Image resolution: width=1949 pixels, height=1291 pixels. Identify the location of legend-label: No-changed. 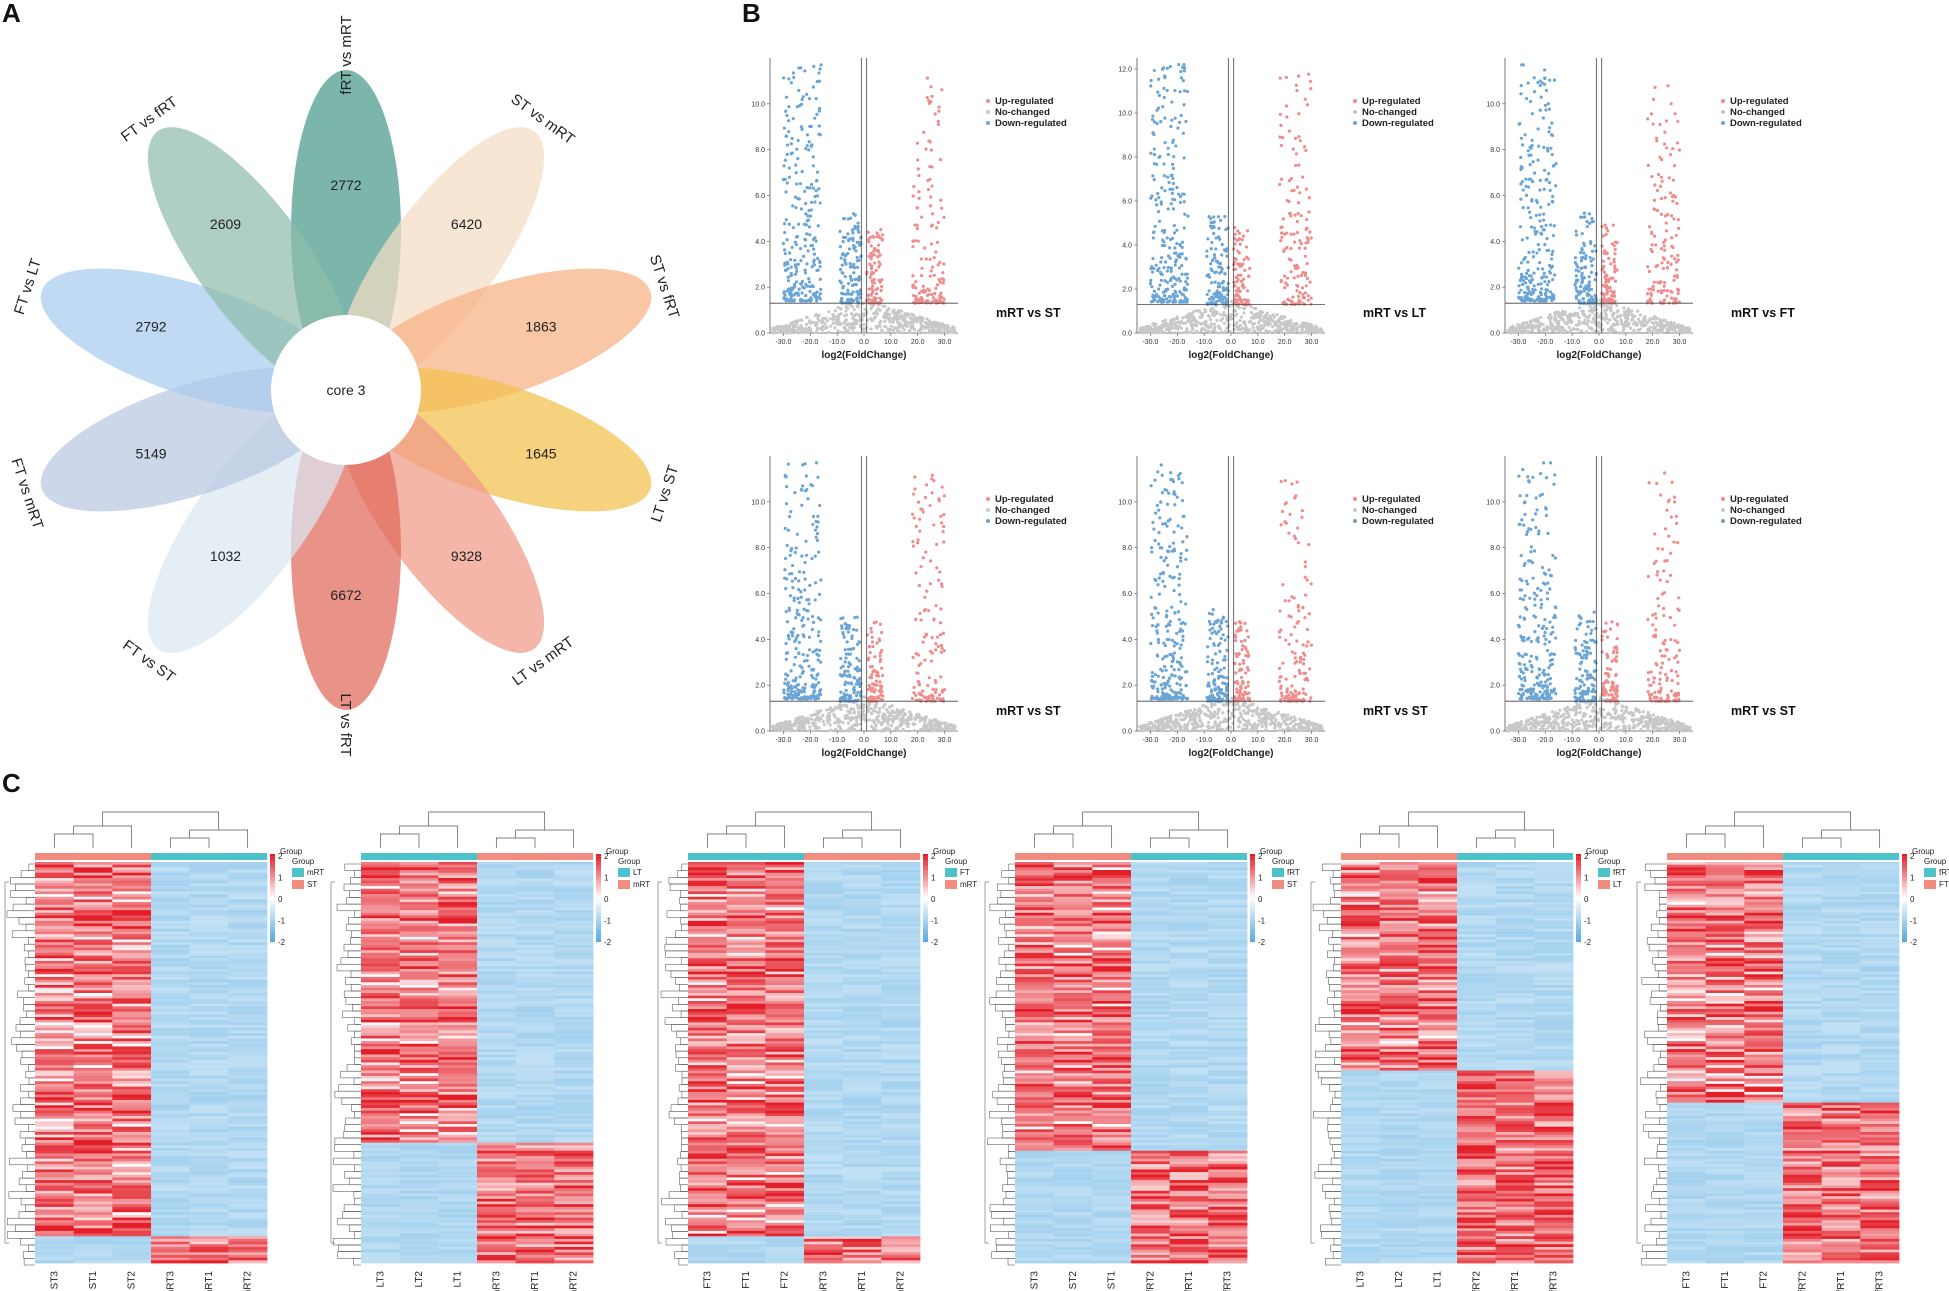
(1389, 112).